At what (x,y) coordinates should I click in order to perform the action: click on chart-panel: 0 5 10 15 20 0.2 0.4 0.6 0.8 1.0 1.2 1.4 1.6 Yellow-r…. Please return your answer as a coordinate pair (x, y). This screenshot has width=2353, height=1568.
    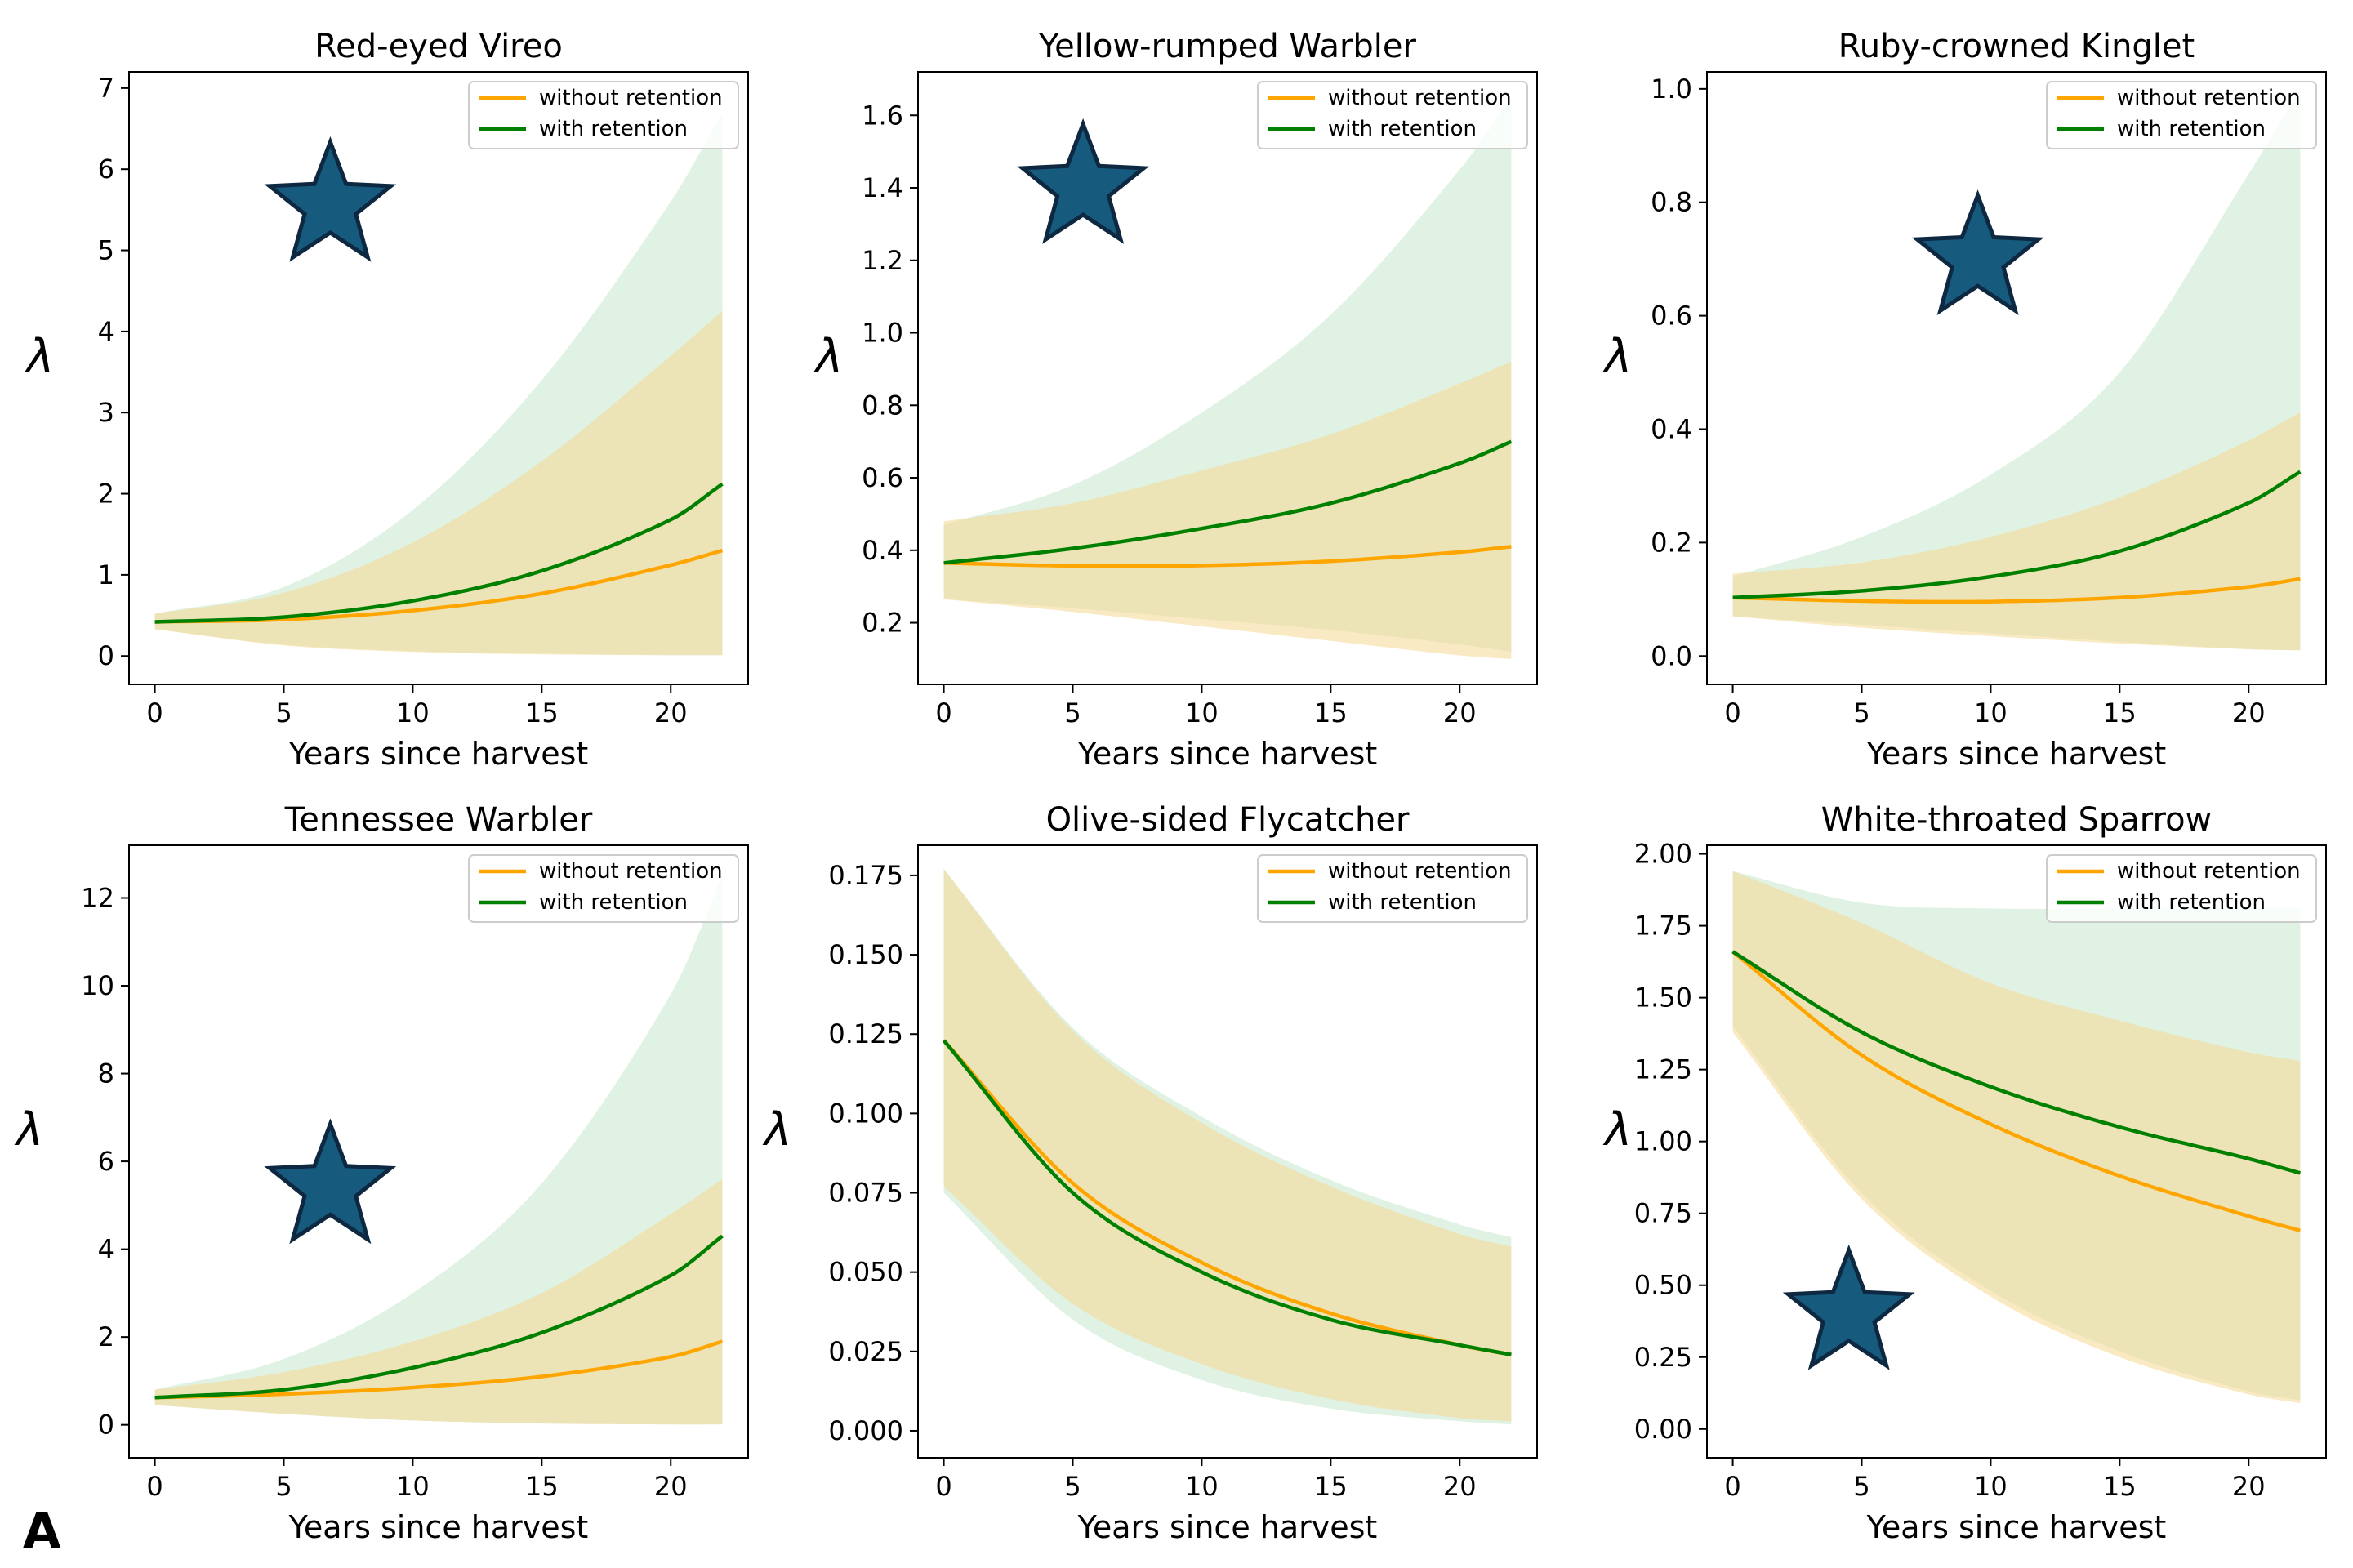
    Looking at the image, I should click on (1176, 400).